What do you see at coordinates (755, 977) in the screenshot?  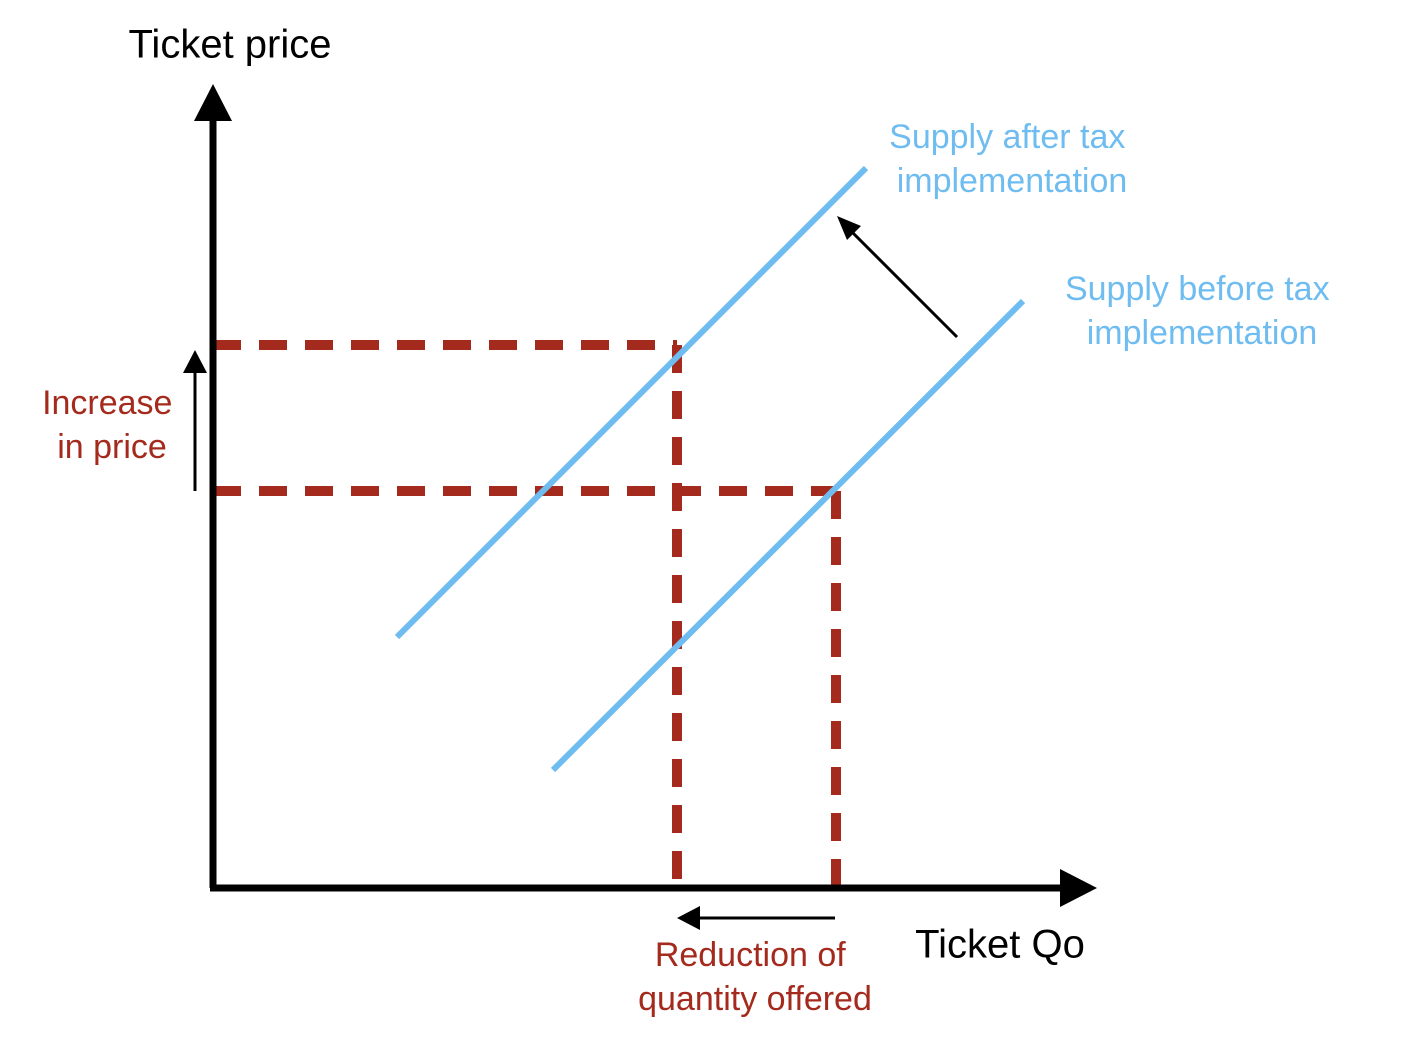 I see `reduction-label: Reduction of quantity offered` at bounding box center [755, 977].